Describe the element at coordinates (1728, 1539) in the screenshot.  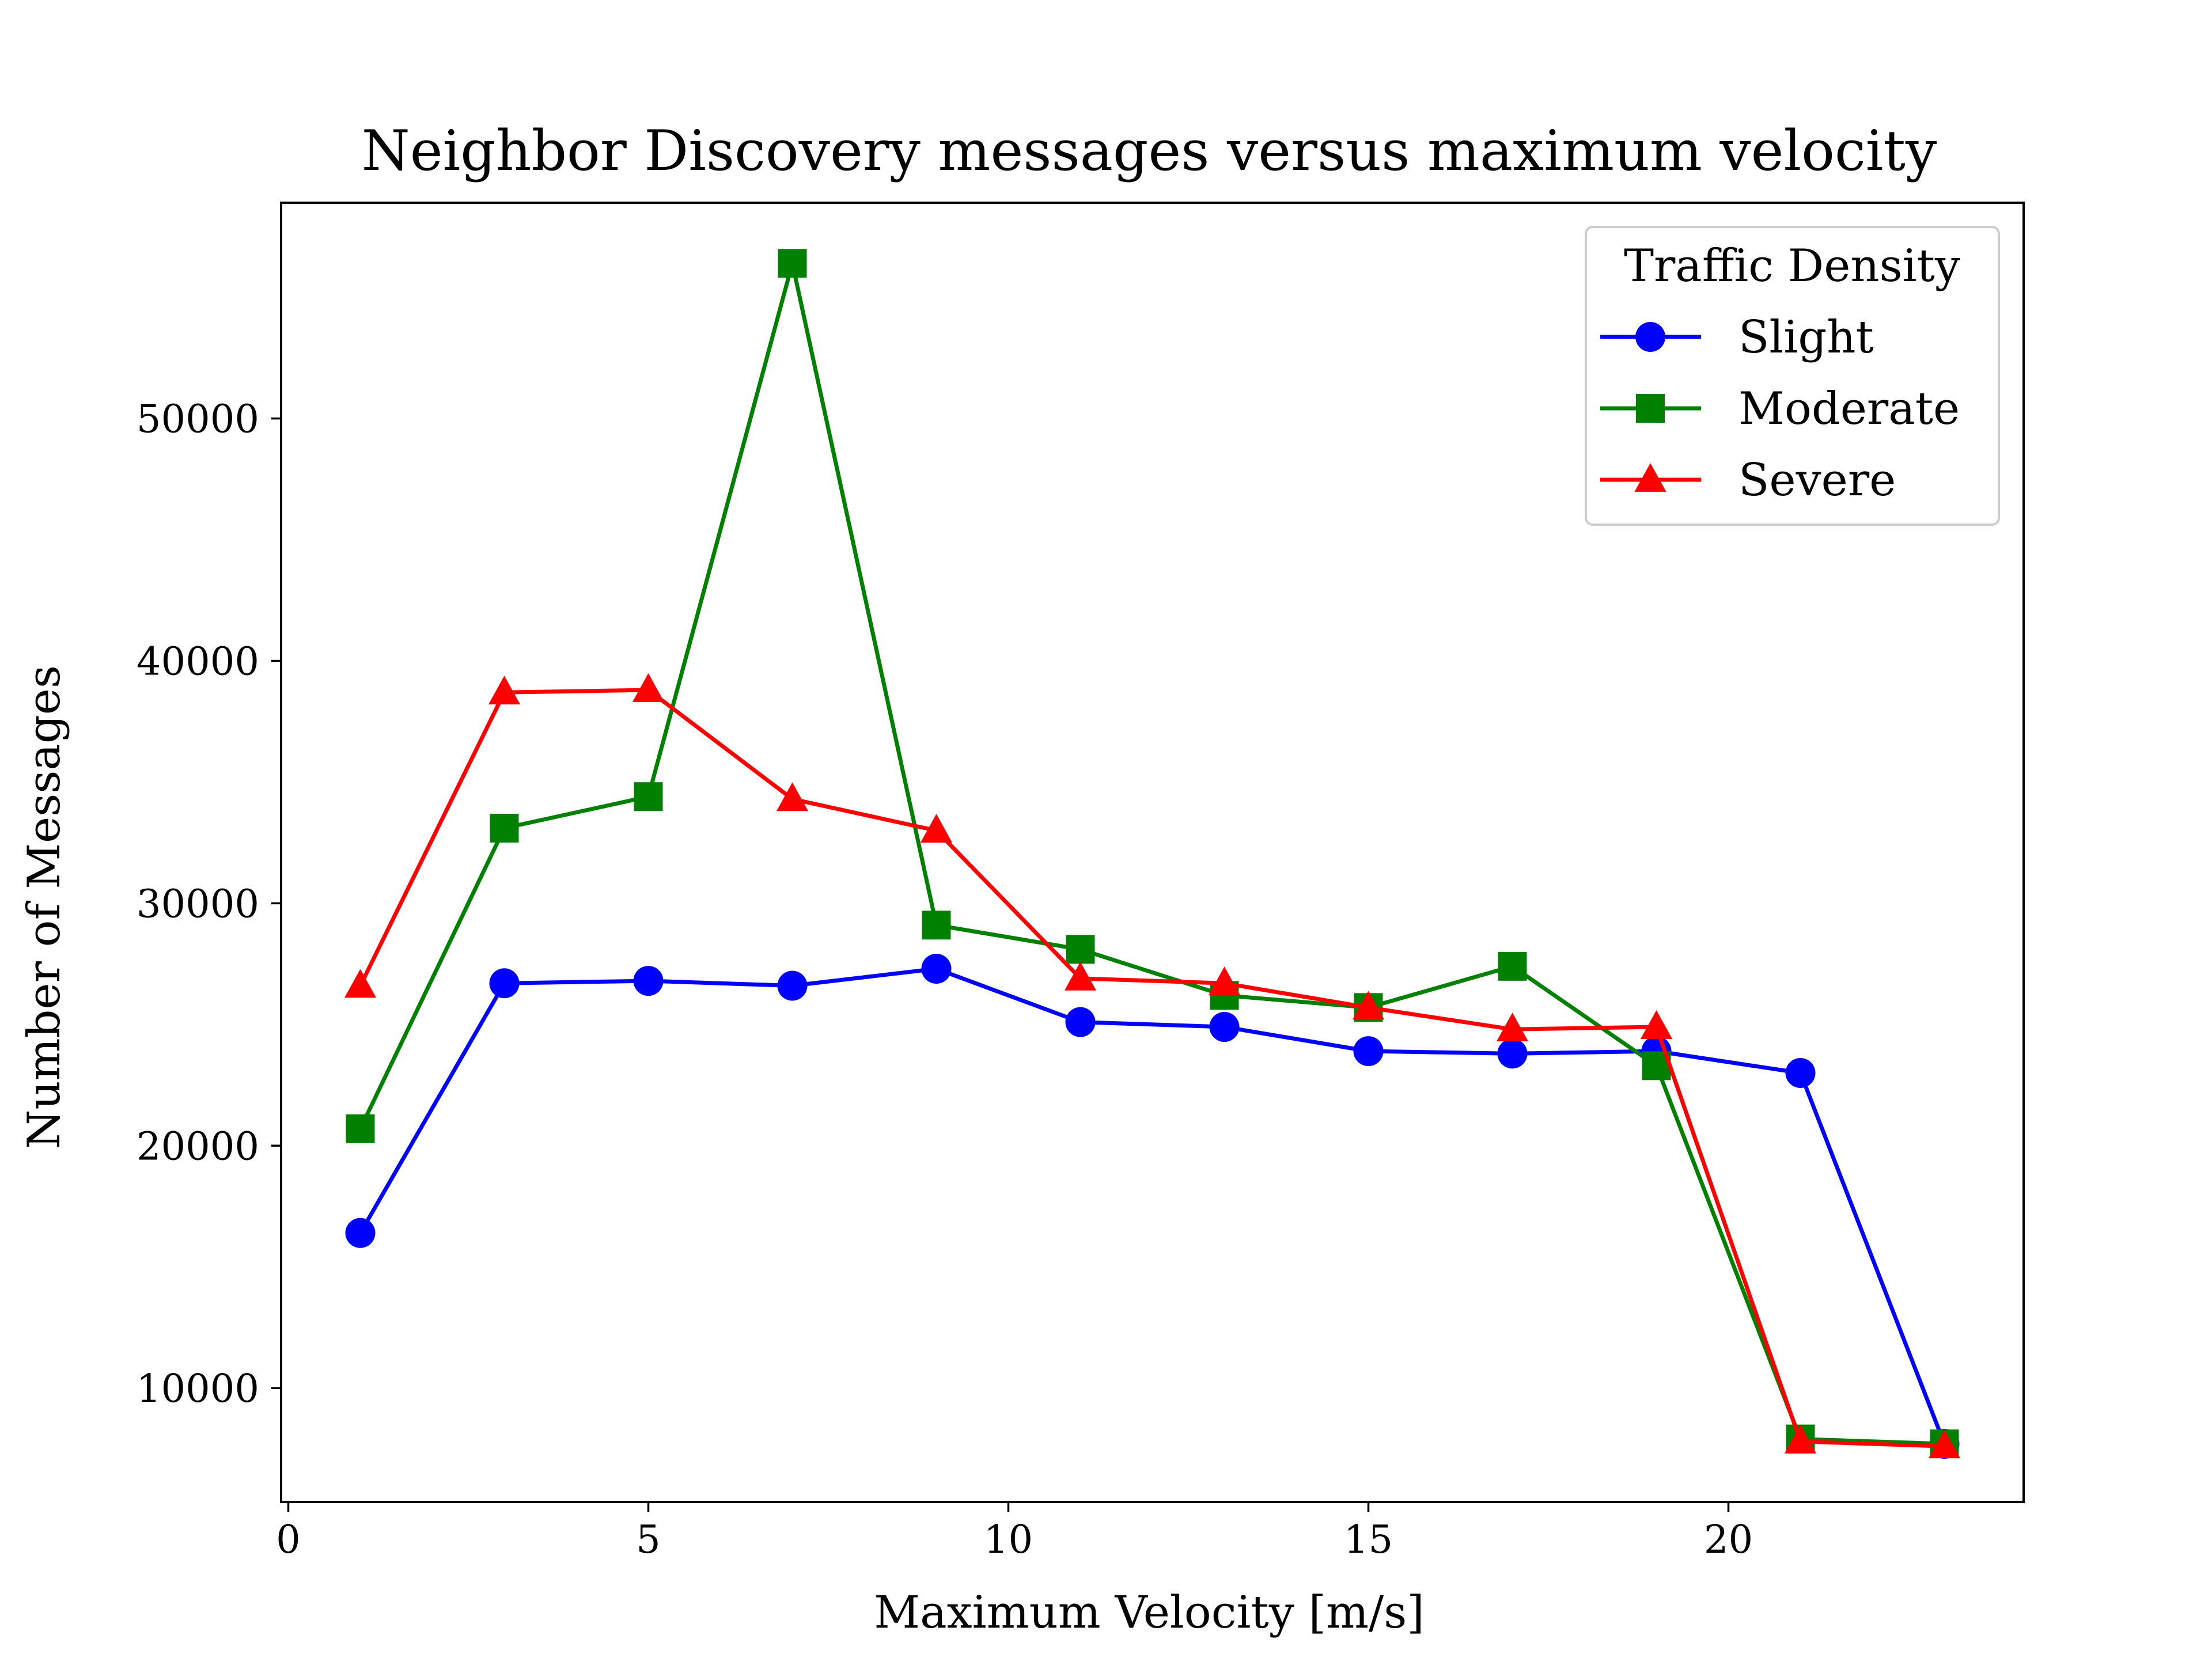
I see `x-tick-label: 20` at that location.